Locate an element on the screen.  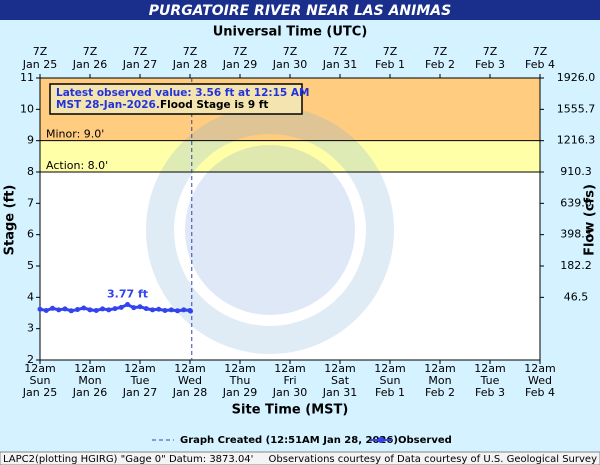
x-tick-label: Feb 4 is located at coordinates (540, 392).